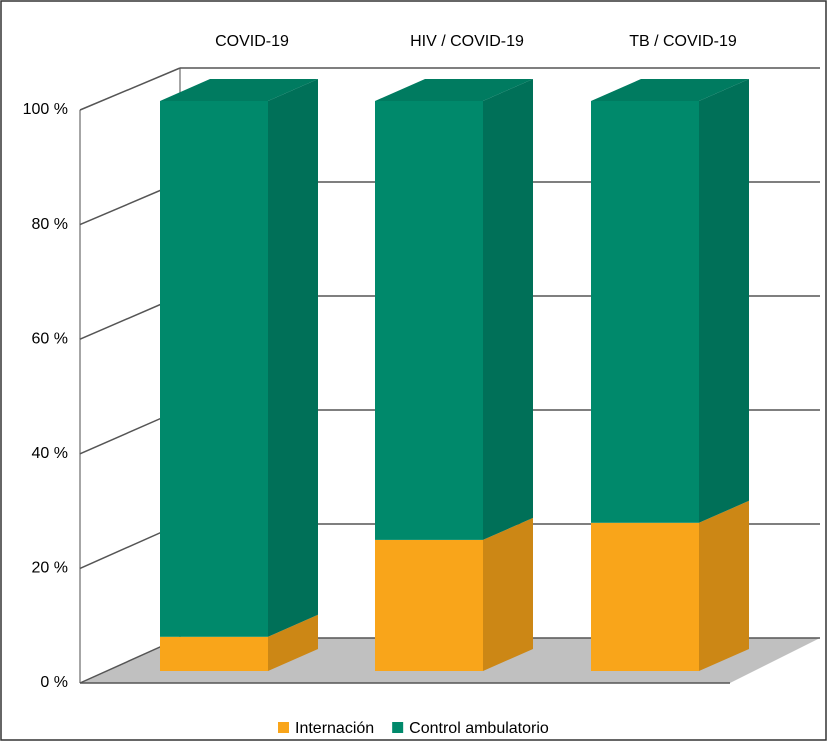  What do you see at coordinates (54, 682) in the screenshot?
I see `y-tick-label: 0 %` at bounding box center [54, 682].